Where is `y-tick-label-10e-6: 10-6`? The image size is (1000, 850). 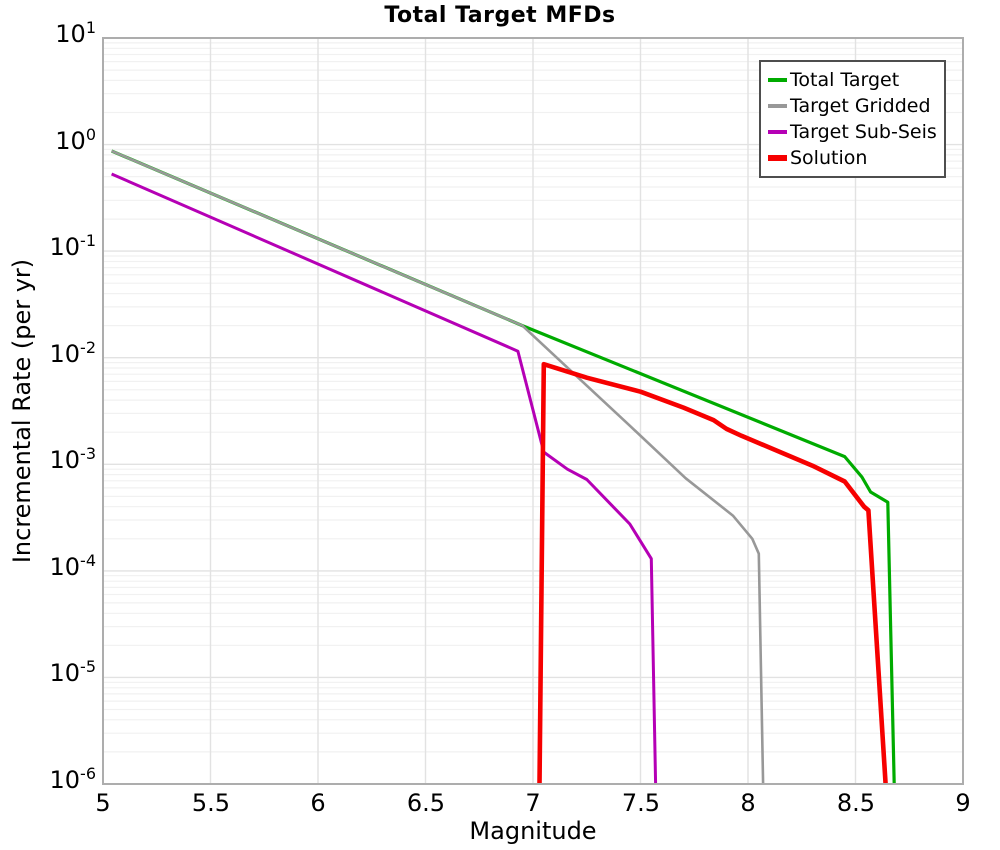 y-tick-label-10e-6: 10-6 is located at coordinates (48, 781).